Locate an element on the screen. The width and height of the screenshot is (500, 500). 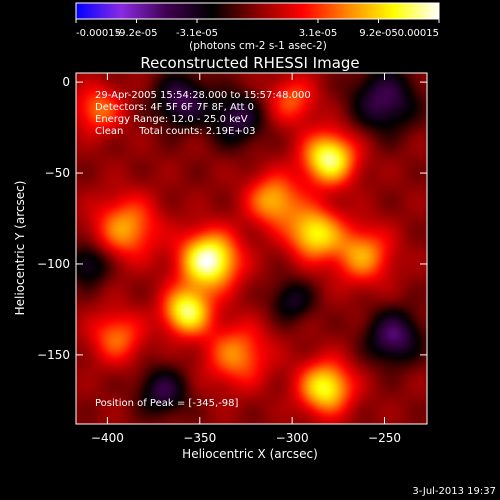
colorbar-tick-label: -9.2e-05 is located at coordinates (137, 33).